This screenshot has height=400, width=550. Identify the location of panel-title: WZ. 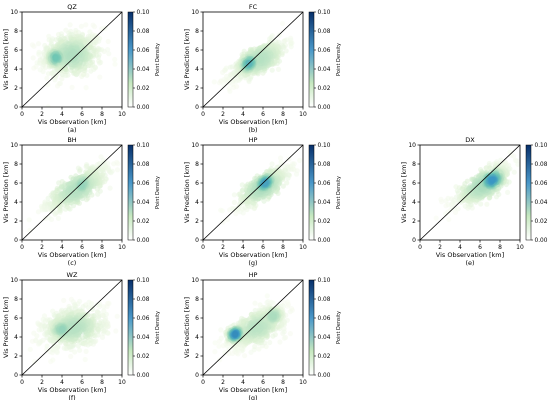
(72, 275).